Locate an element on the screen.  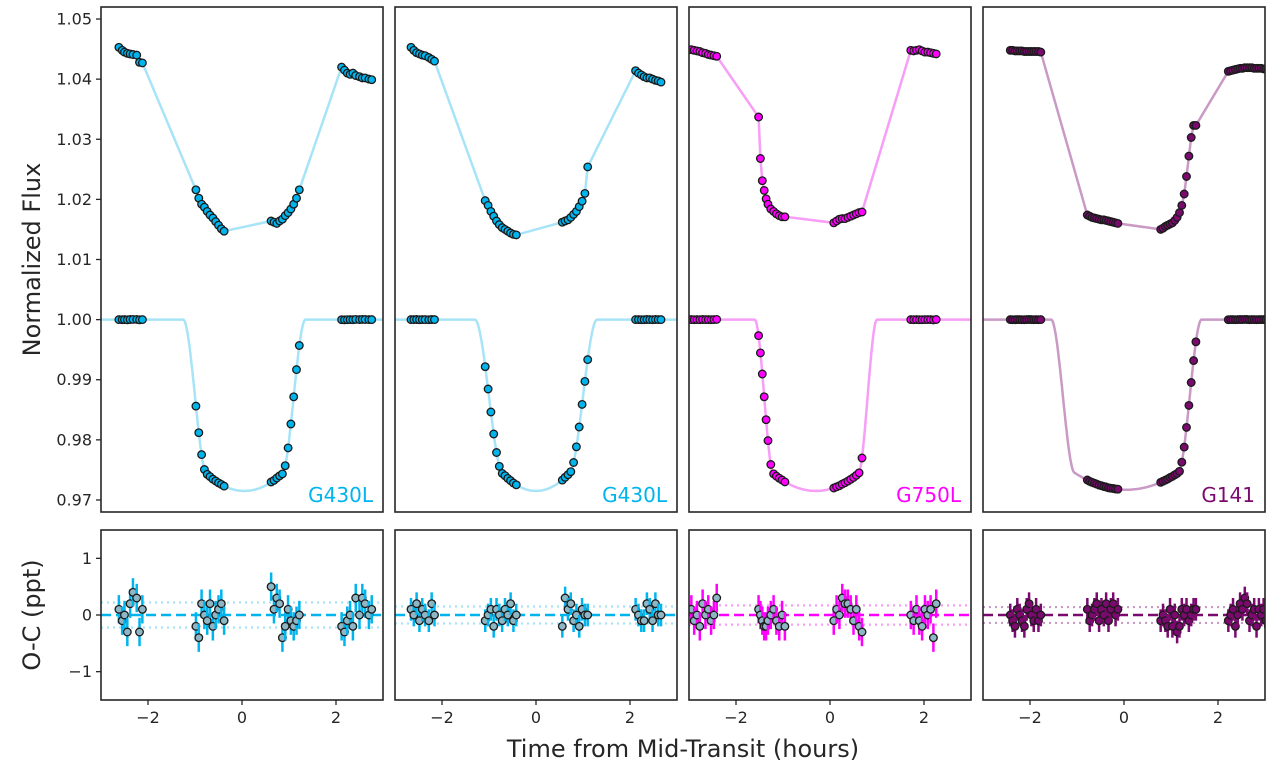
instrument-label: G141 is located at coordinates (1228, 495).